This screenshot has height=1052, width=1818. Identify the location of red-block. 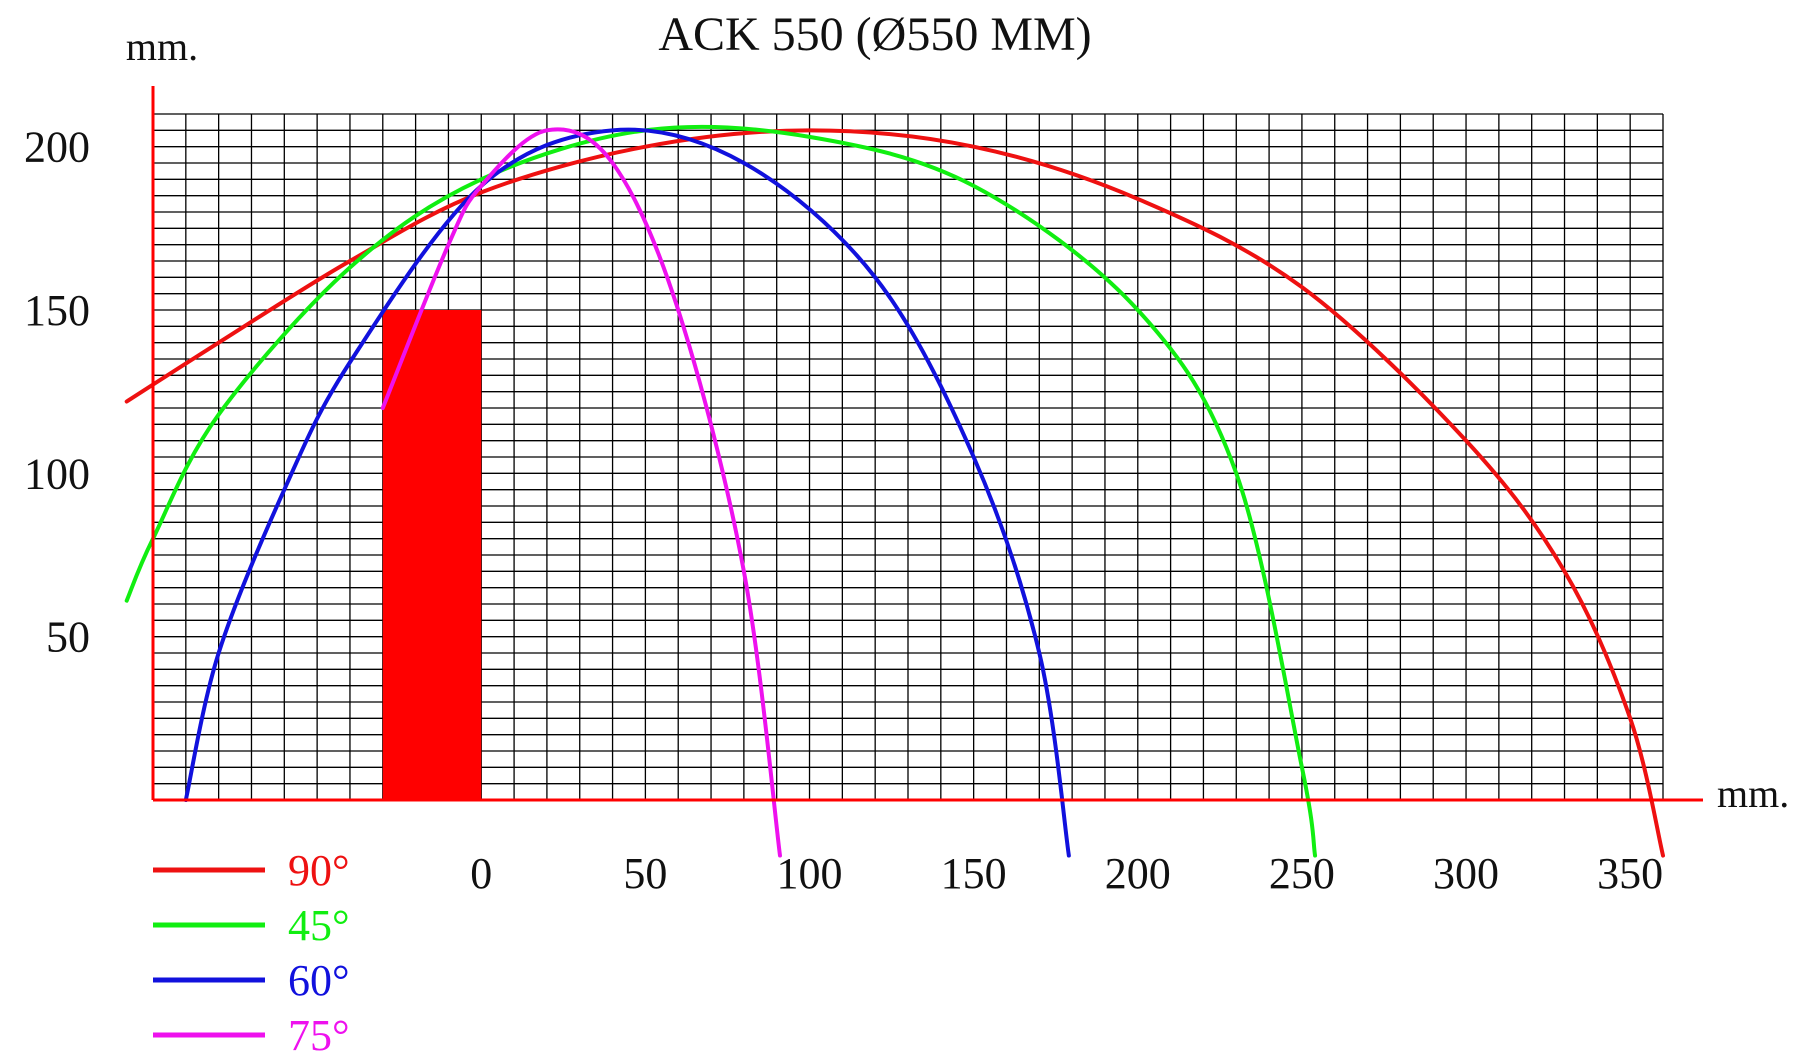
(432, 555).